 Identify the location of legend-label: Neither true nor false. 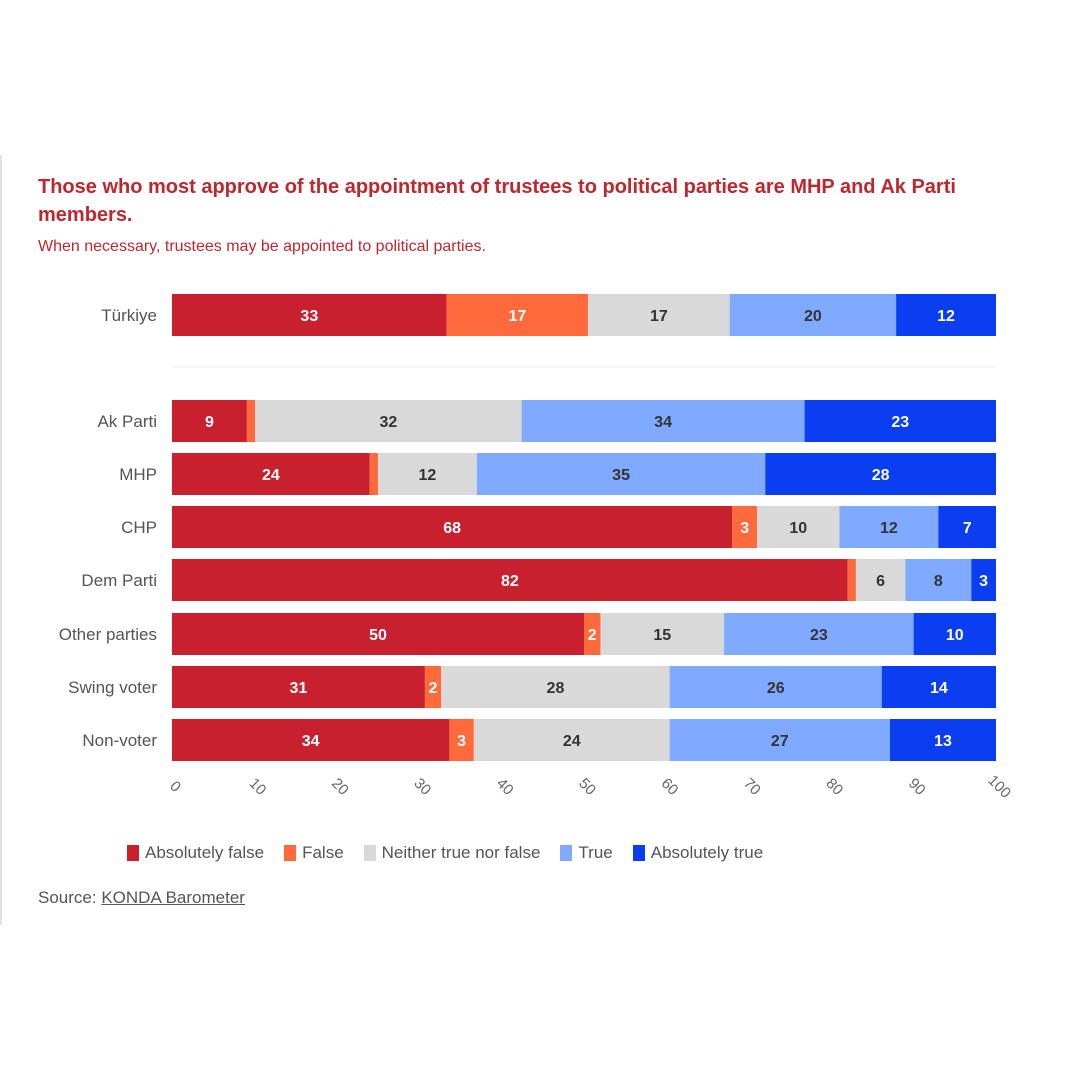
(461, 852).